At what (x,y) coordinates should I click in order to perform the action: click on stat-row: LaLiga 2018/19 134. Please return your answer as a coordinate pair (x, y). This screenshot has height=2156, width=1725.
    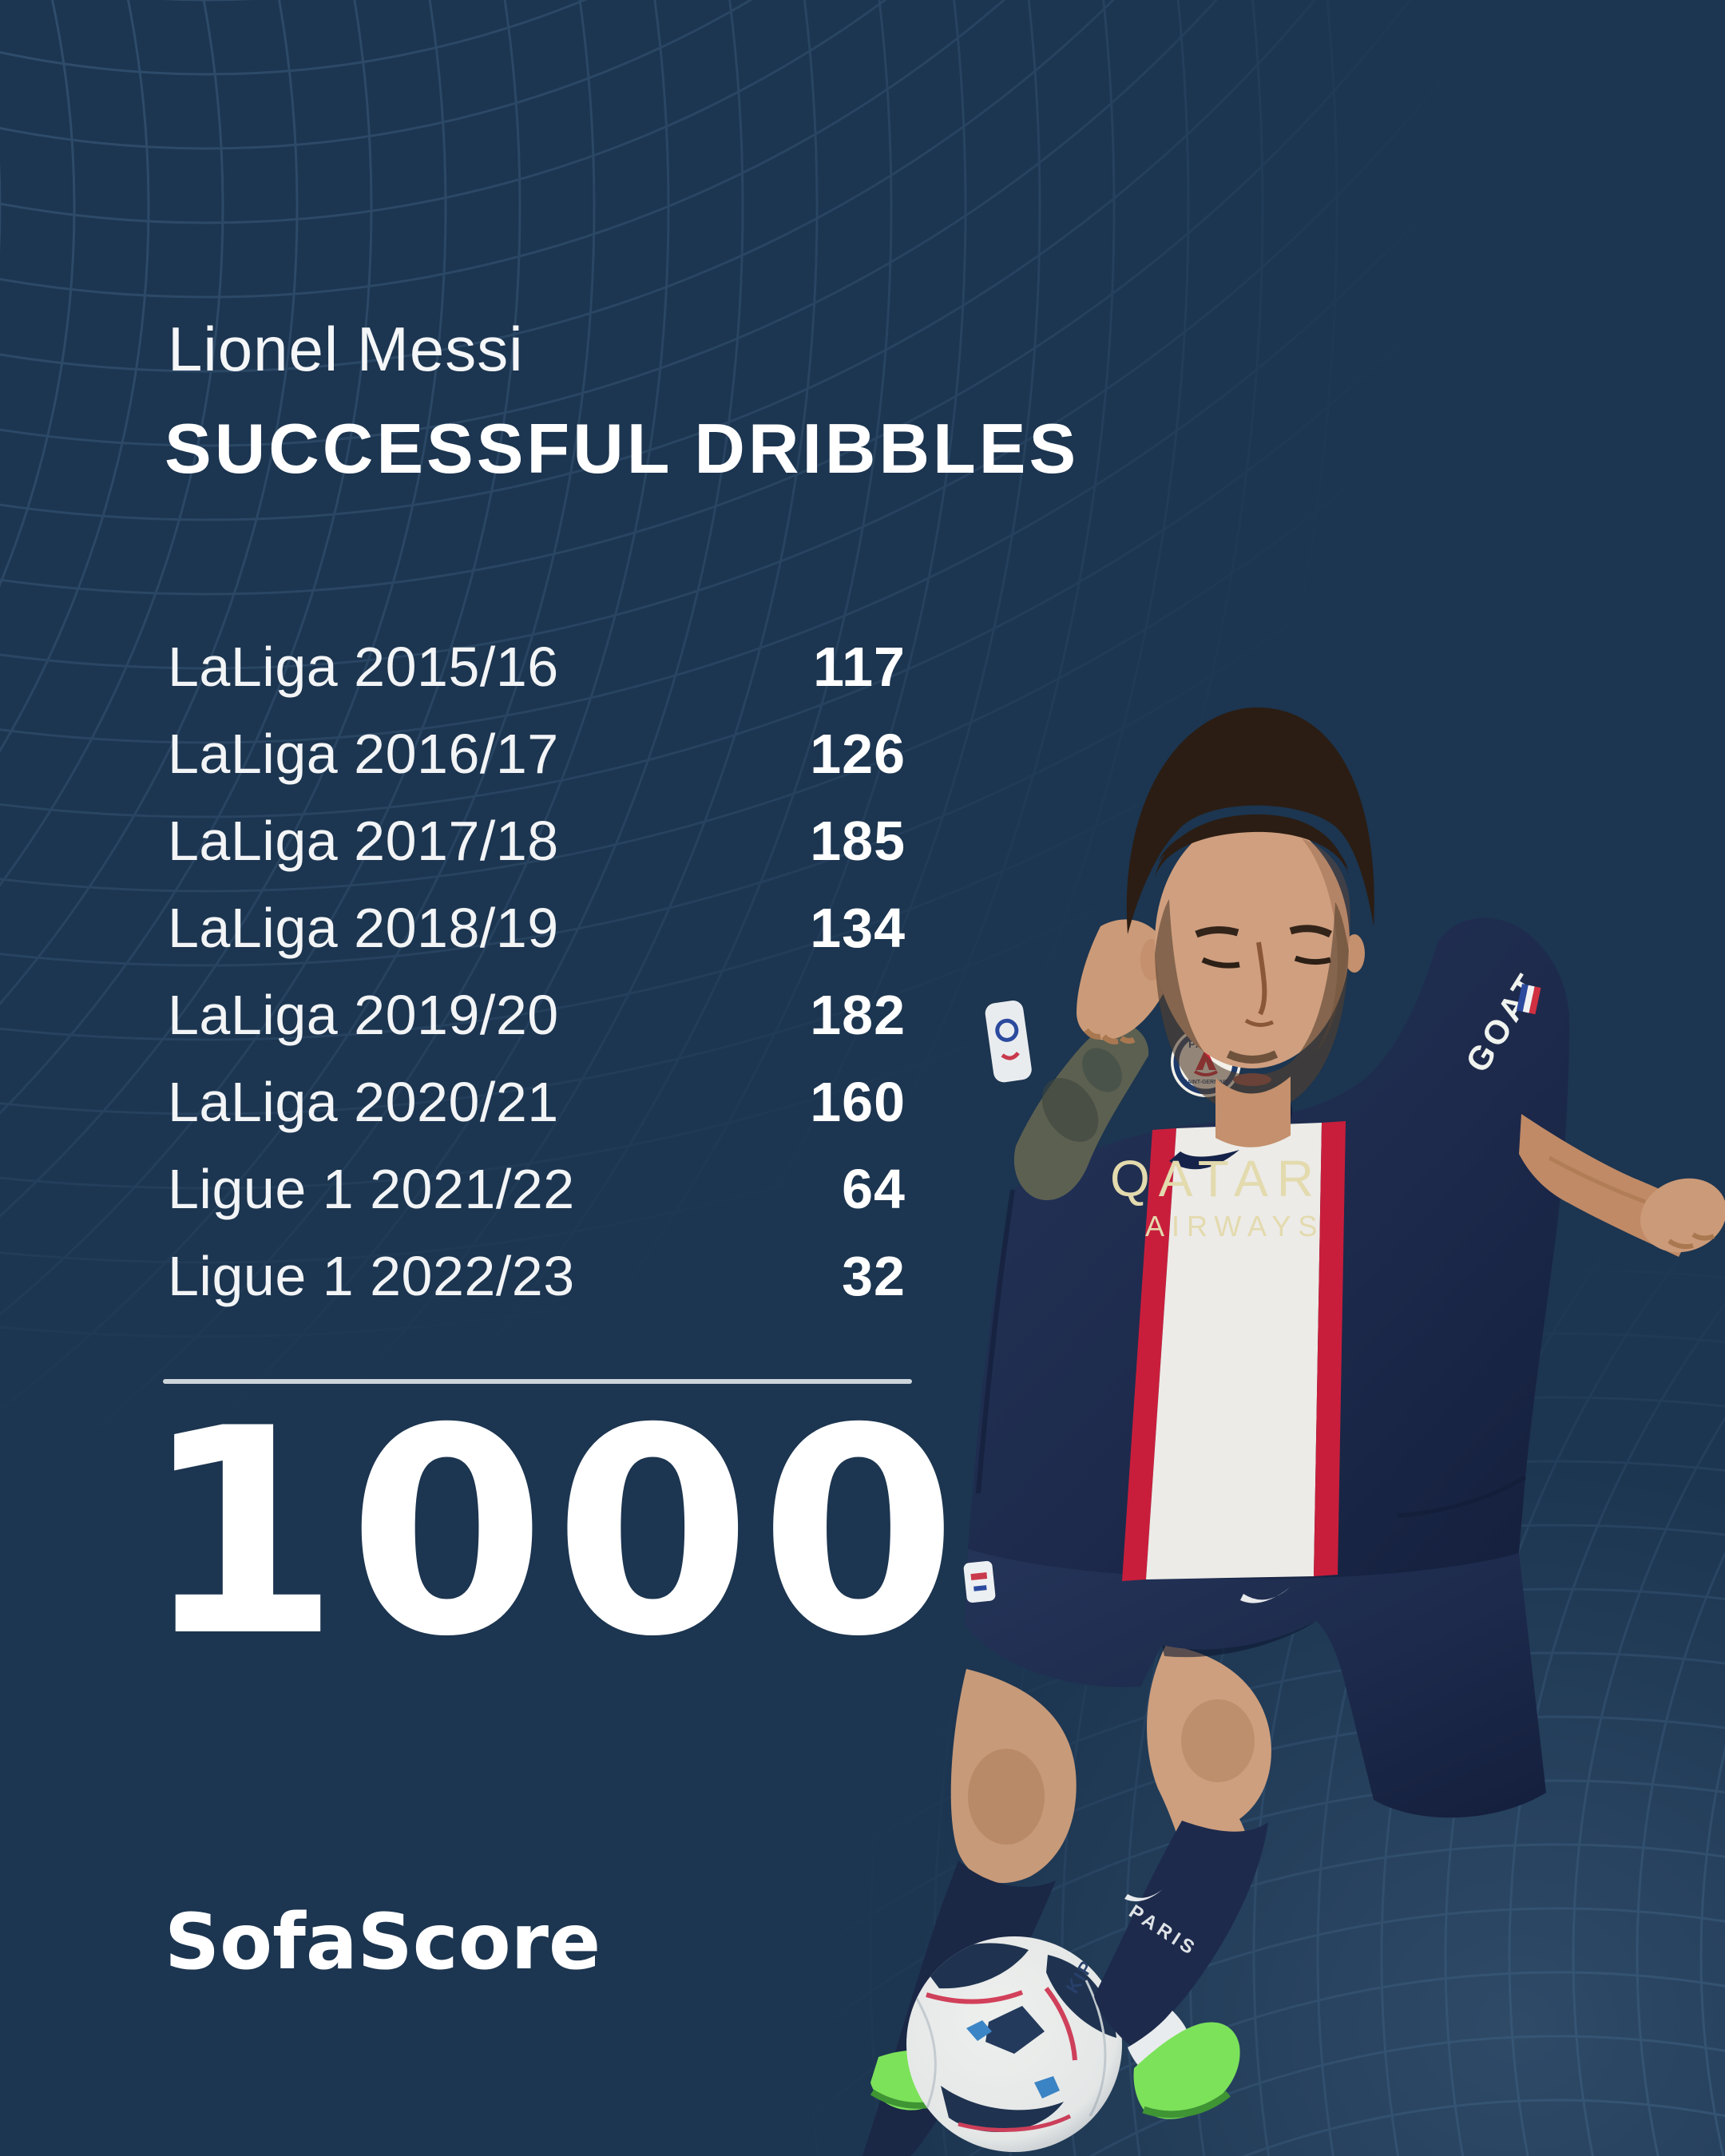
    Looking at the image, I should click on (537, 927).